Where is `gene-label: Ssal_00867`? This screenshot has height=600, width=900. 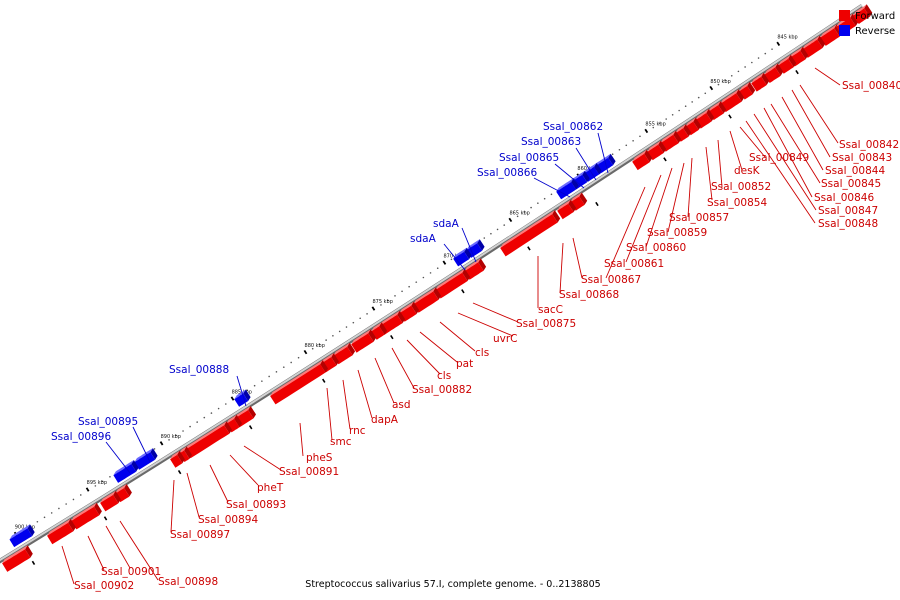
gene-label: Ssal_00867 is located at coordinates (611, 280).